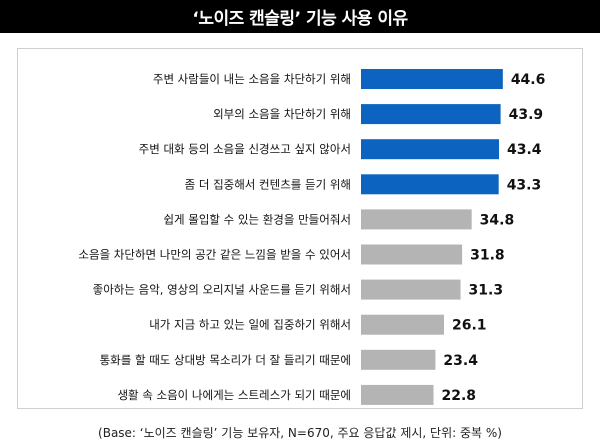  What do you see at coordinates (524, 150) in the screenshot?
I see `value-label: 43.4` at bounding box center [524, 150].